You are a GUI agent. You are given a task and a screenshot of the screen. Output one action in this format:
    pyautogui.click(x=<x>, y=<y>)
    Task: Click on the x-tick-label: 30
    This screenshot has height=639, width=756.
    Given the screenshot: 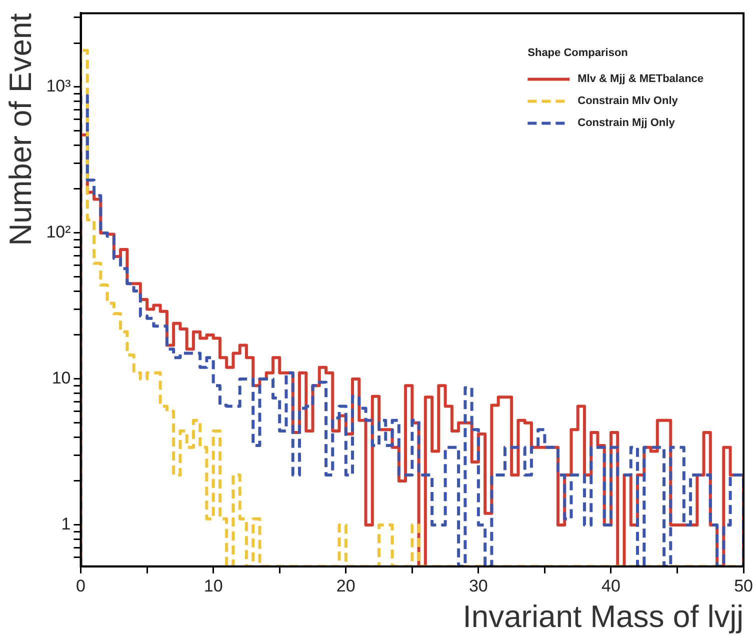 What is the action you would take?
    pyautogui.click(x=478, y=586)
    